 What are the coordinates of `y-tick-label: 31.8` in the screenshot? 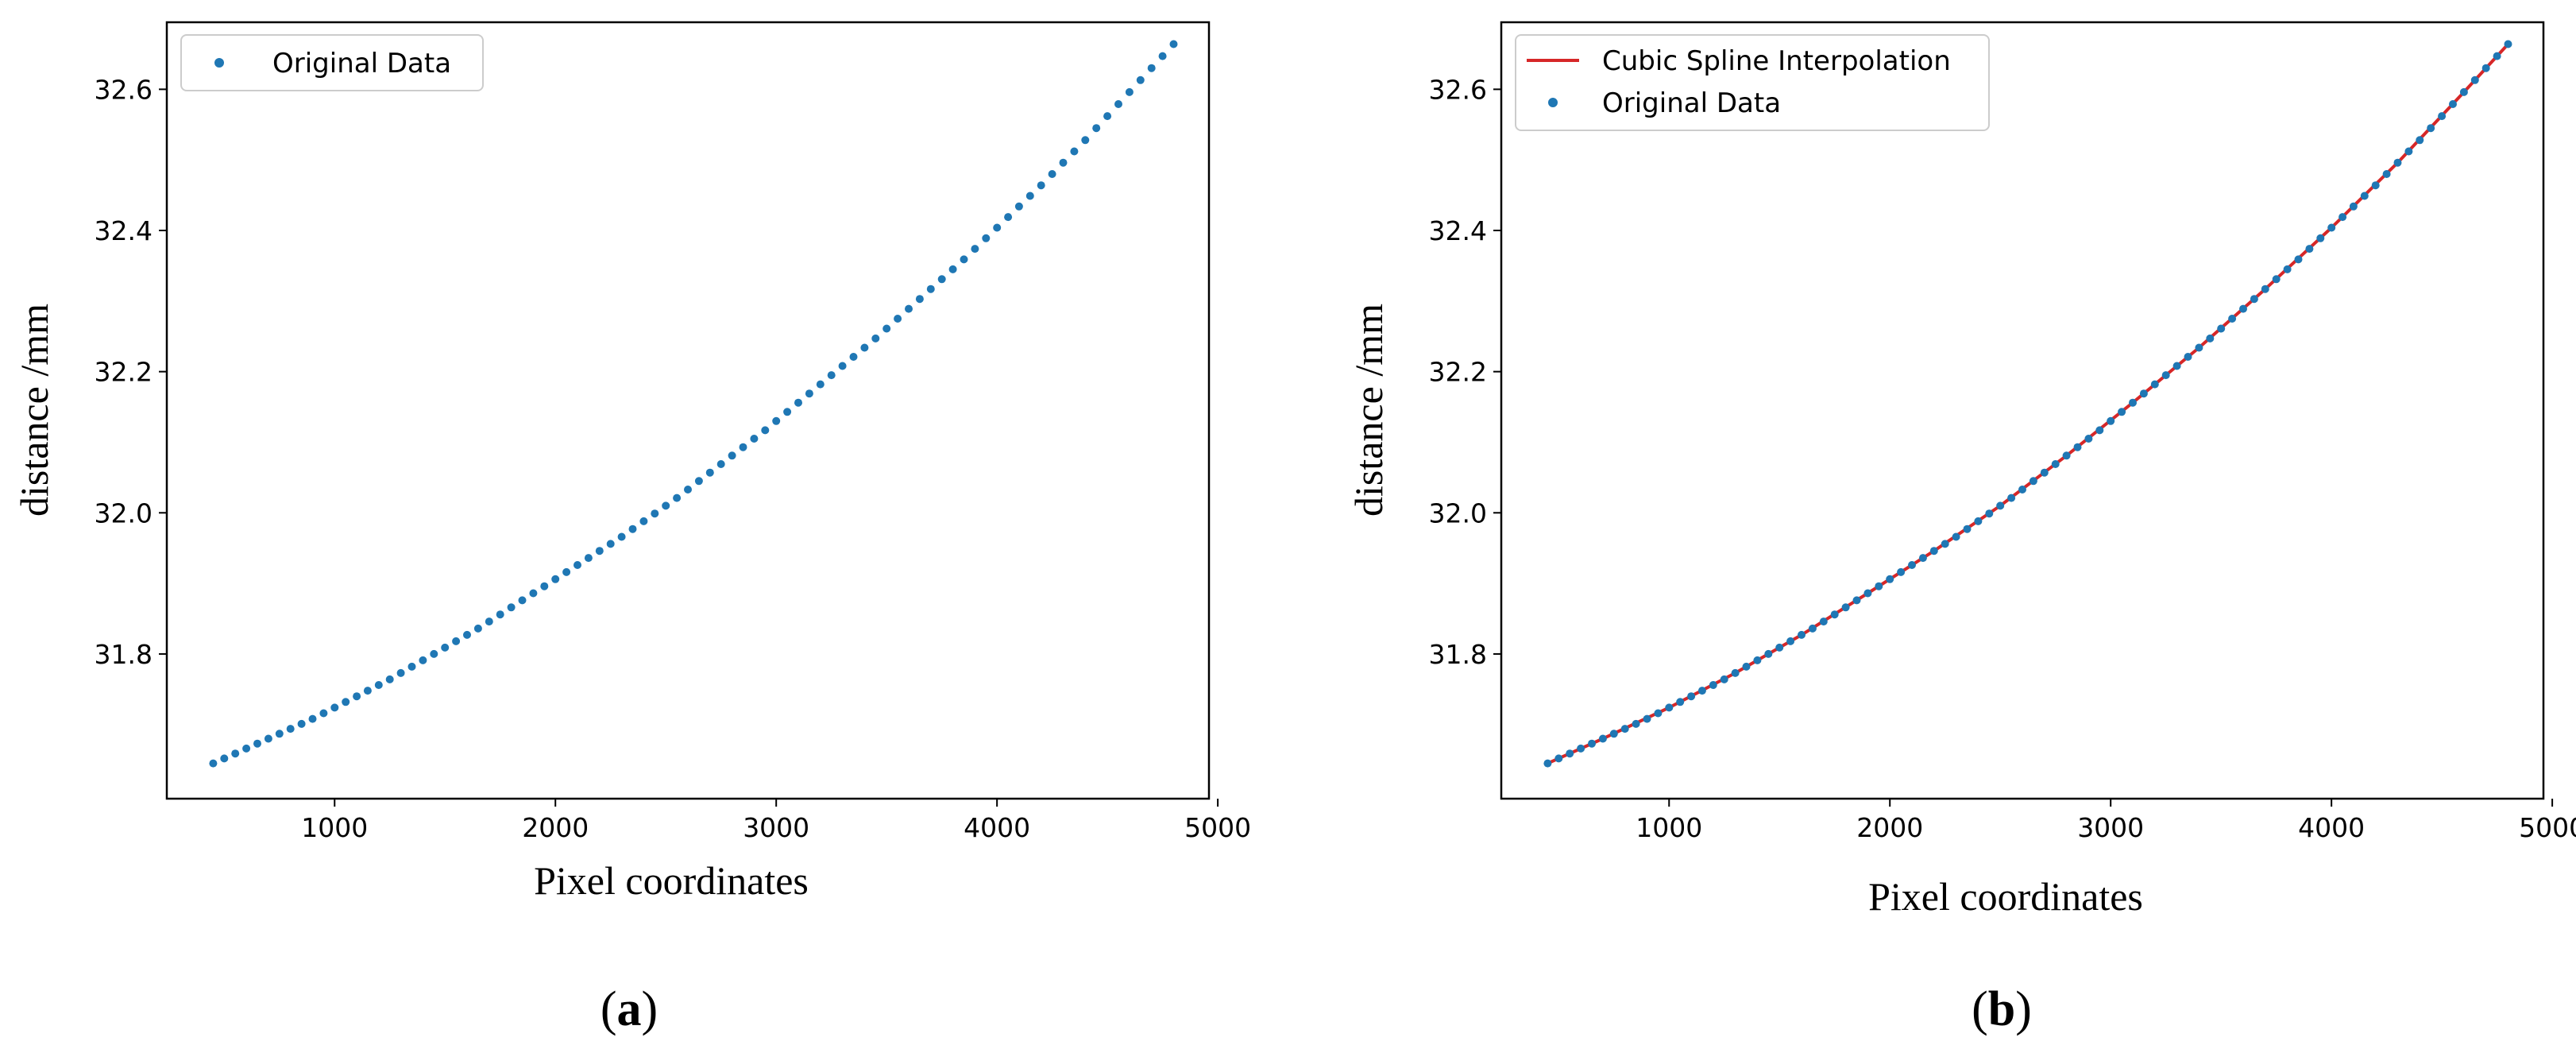 It's located at (124, 654).